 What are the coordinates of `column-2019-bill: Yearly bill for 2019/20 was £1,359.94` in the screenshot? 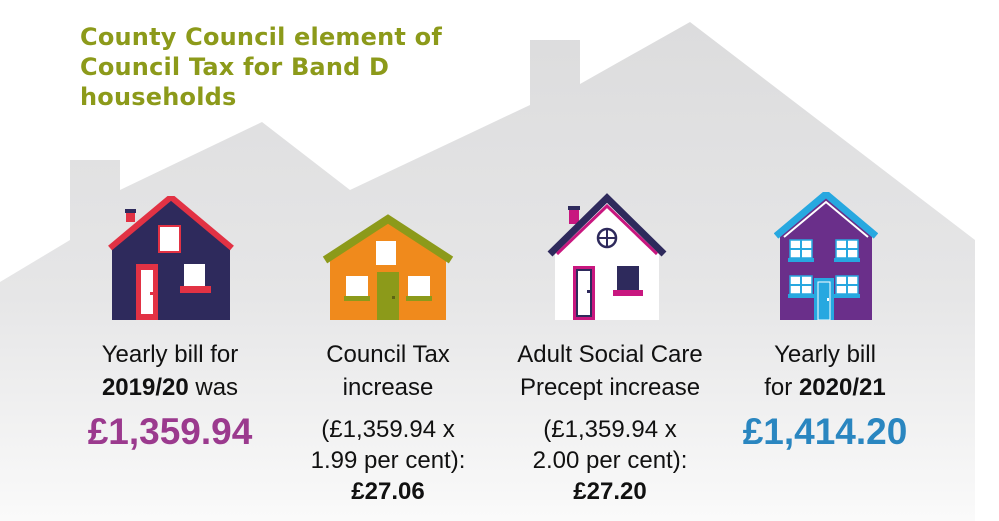 It's located at (170, 396).